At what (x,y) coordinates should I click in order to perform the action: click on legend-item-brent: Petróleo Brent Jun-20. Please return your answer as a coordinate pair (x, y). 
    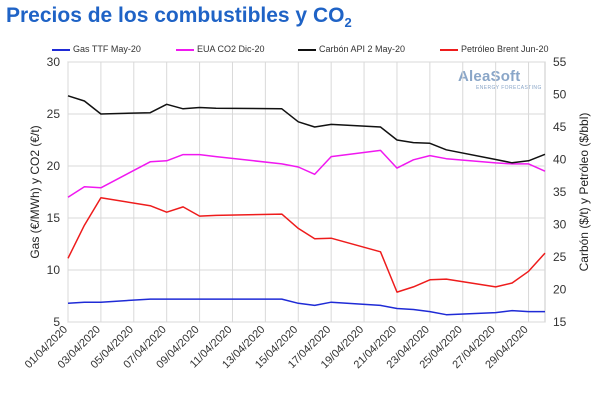
    Looking at the image, I should click on (494, 49).